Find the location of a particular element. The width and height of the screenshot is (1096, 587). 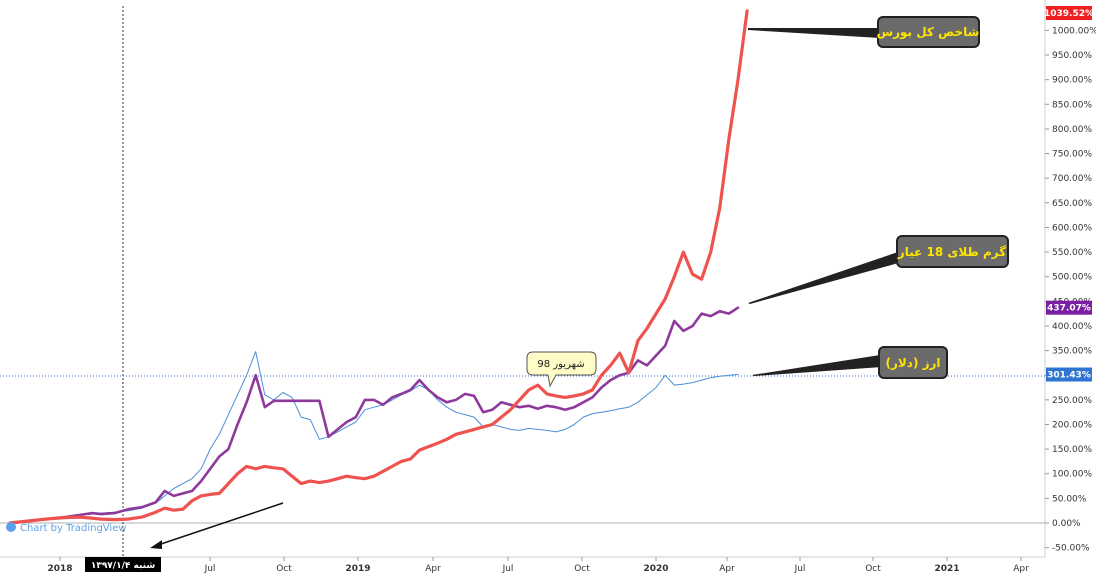

y-tick-label: 250.00% is located at coordinates (1072, 401).